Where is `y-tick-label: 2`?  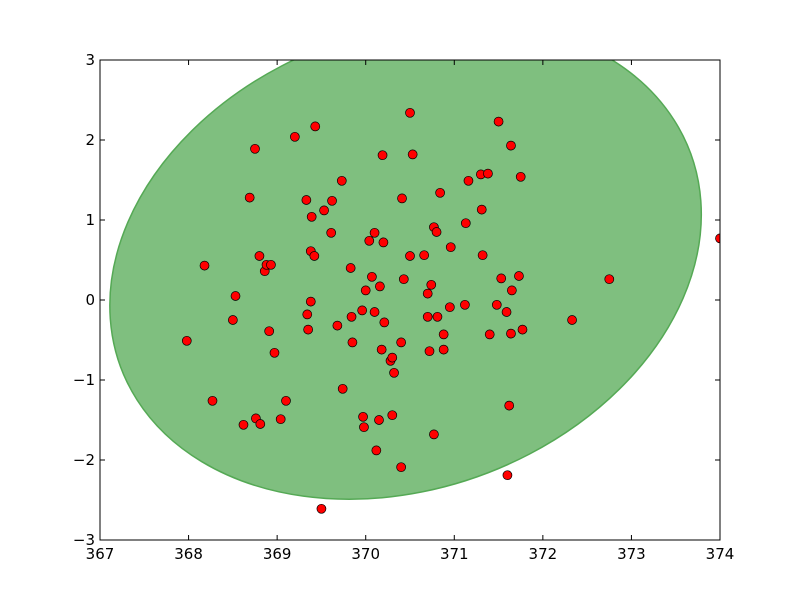 y-tick-label: 2 is located at coordinates (90, 140).